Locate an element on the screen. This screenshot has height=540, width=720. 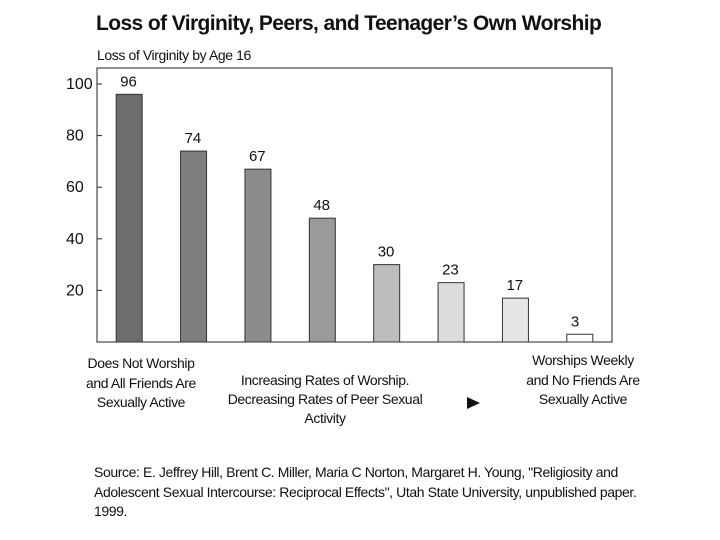
y-tick-label: 60 is located at coordinates (75, 187).